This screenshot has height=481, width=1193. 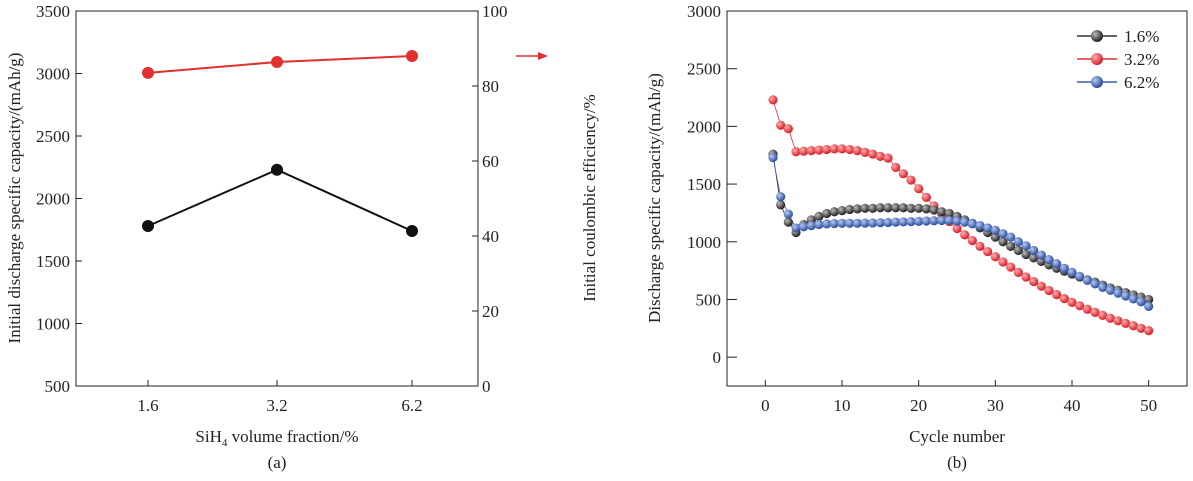 What do you see at coordinates (1141, 59) in the screenshot?
I see `legend-label: 3.2%` at bounding box center [1141, 59].